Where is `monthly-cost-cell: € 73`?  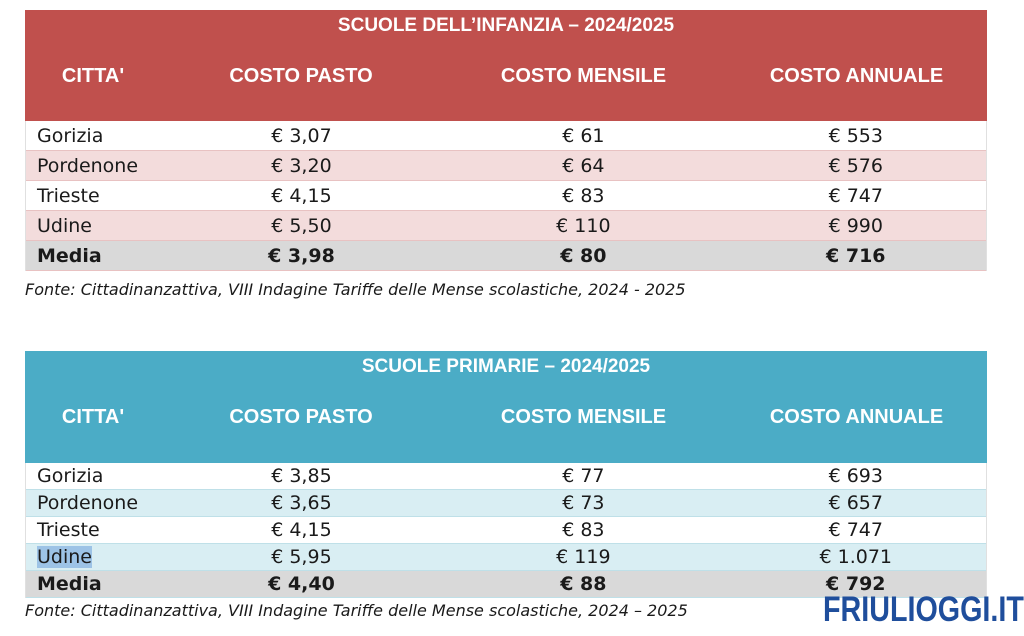
monthly-cost-cell: € 73 is located at coordinates (583, 503).